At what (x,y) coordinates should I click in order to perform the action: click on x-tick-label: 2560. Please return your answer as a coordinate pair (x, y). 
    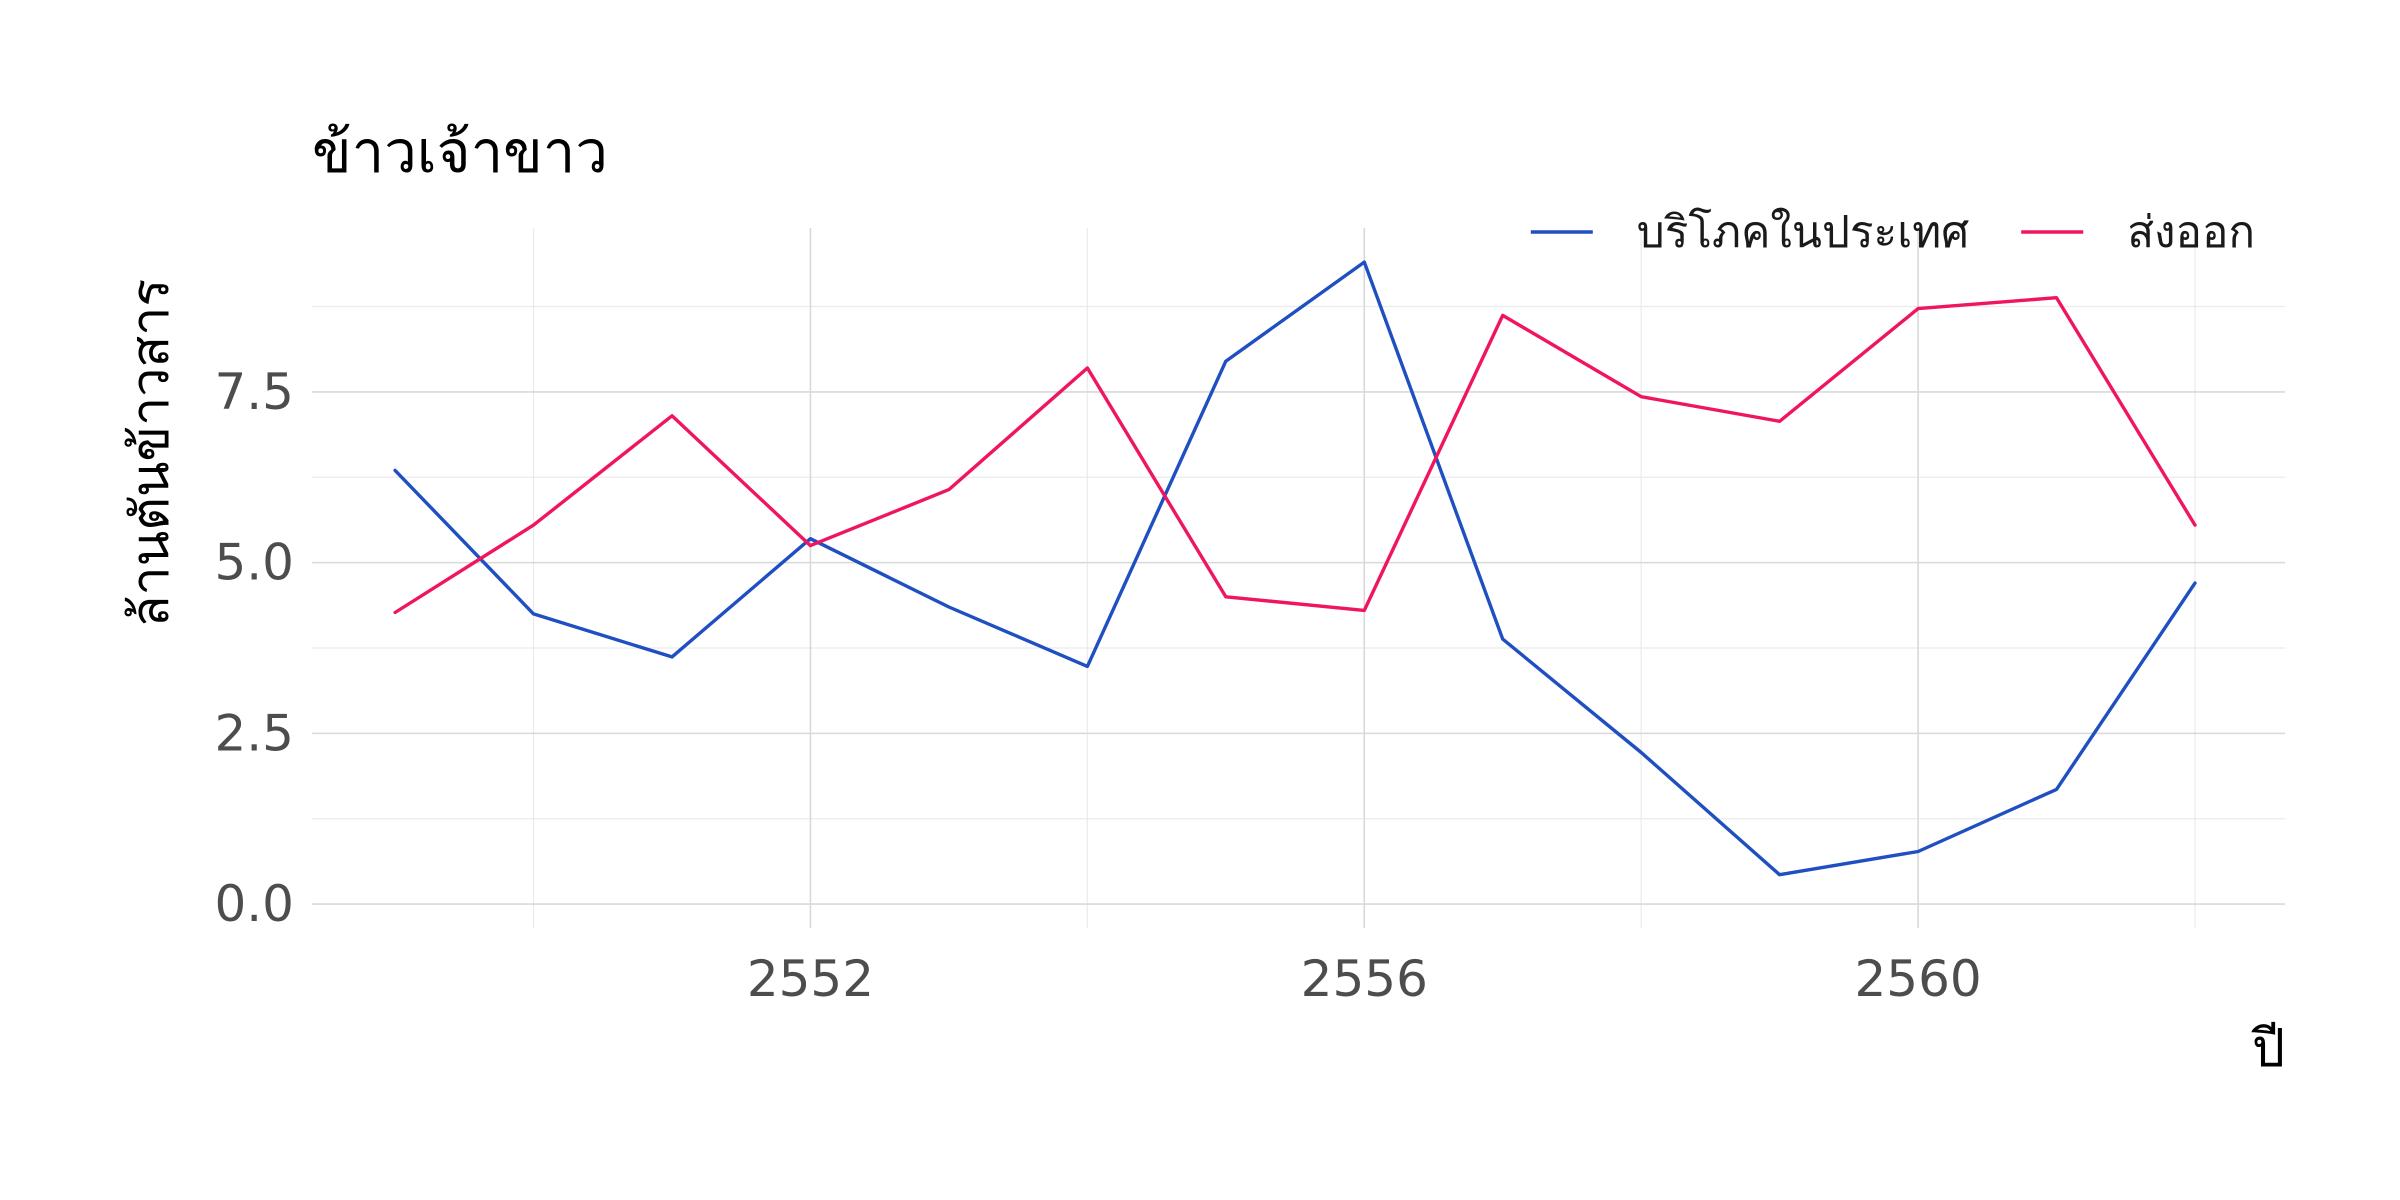
    Looking at the image, I should click on (1917, 979).